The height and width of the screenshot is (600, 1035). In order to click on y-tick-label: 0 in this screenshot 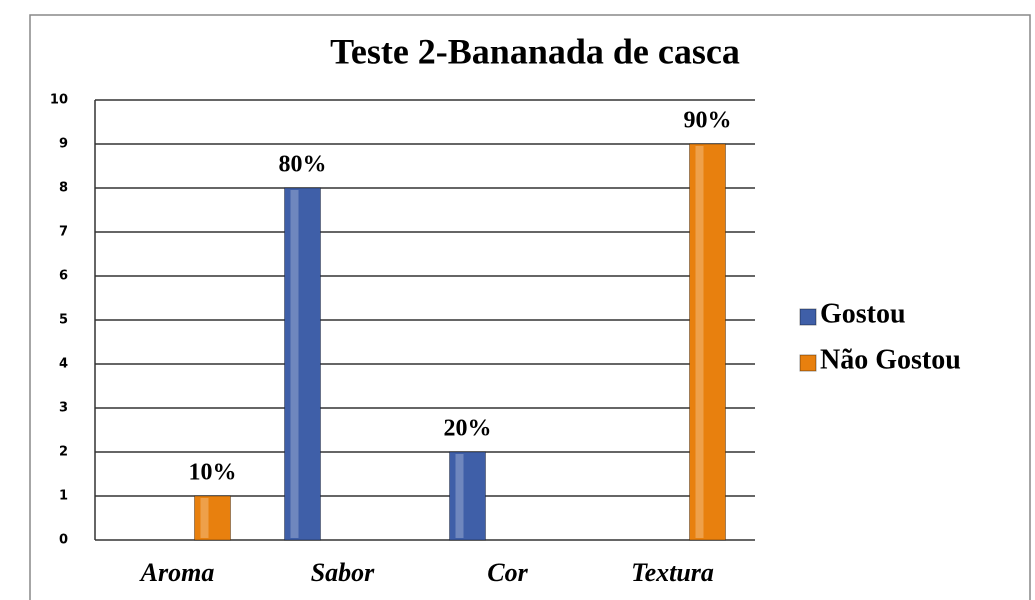, I will do `click(63, 540)`.